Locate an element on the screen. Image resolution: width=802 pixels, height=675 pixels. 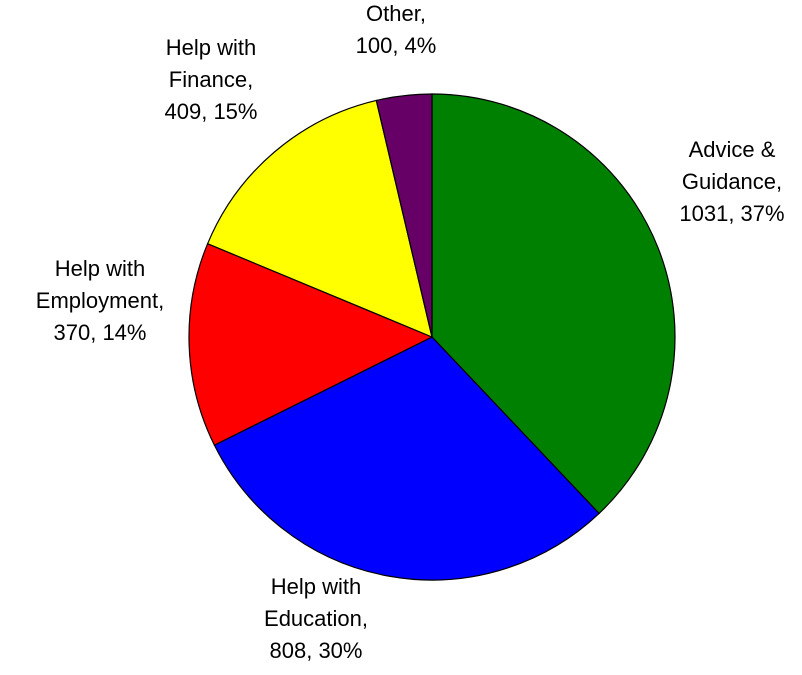
pie-slice-other is located at coordinates (404, 215).